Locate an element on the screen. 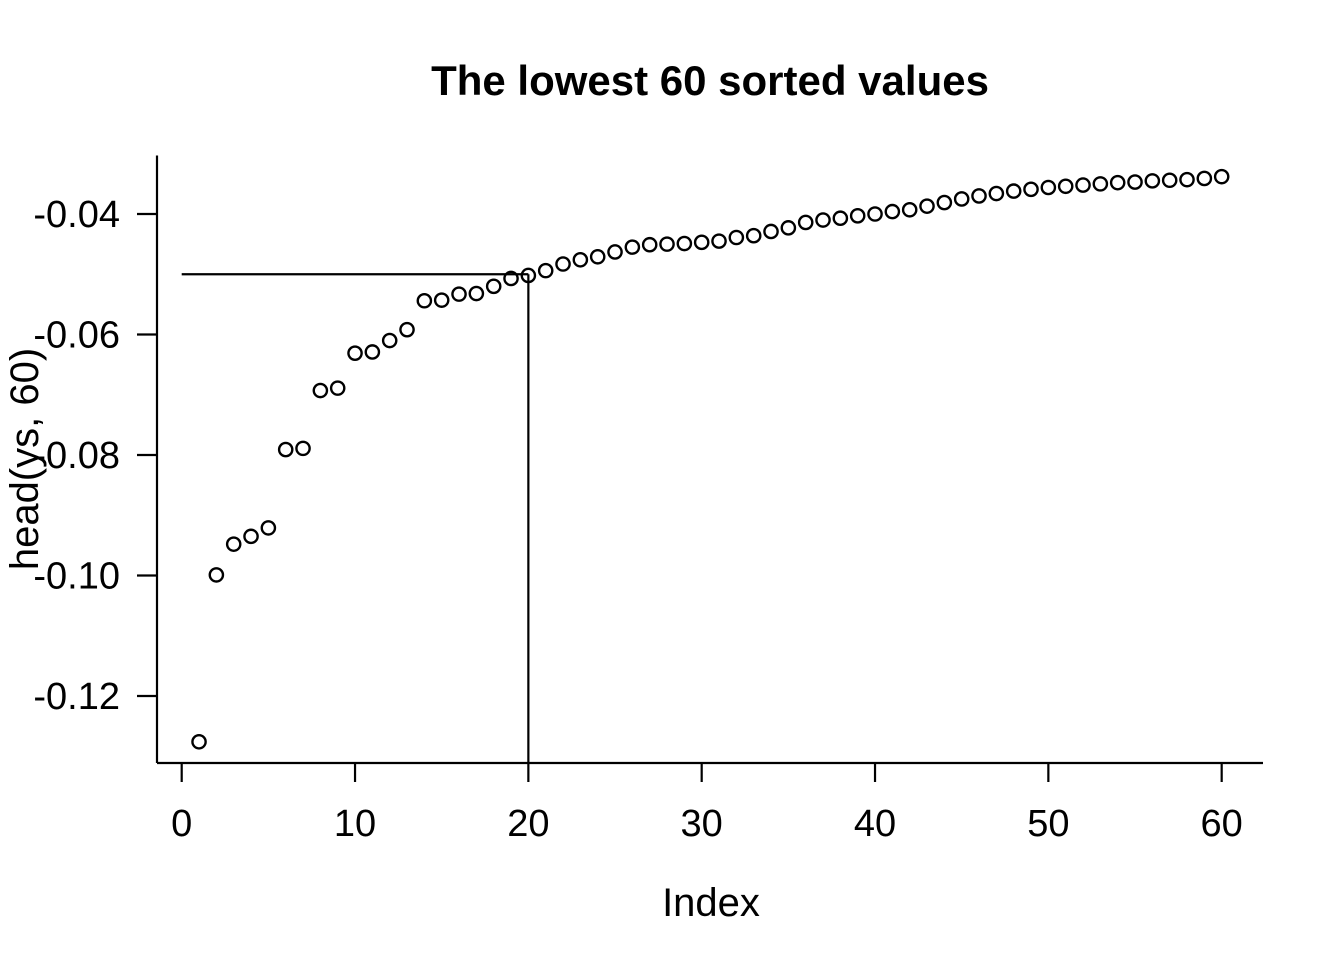 Image resolution: width=1344 pixels, height=960 pixels. x-tick-label: 20 is located at coordinates (528, 824).